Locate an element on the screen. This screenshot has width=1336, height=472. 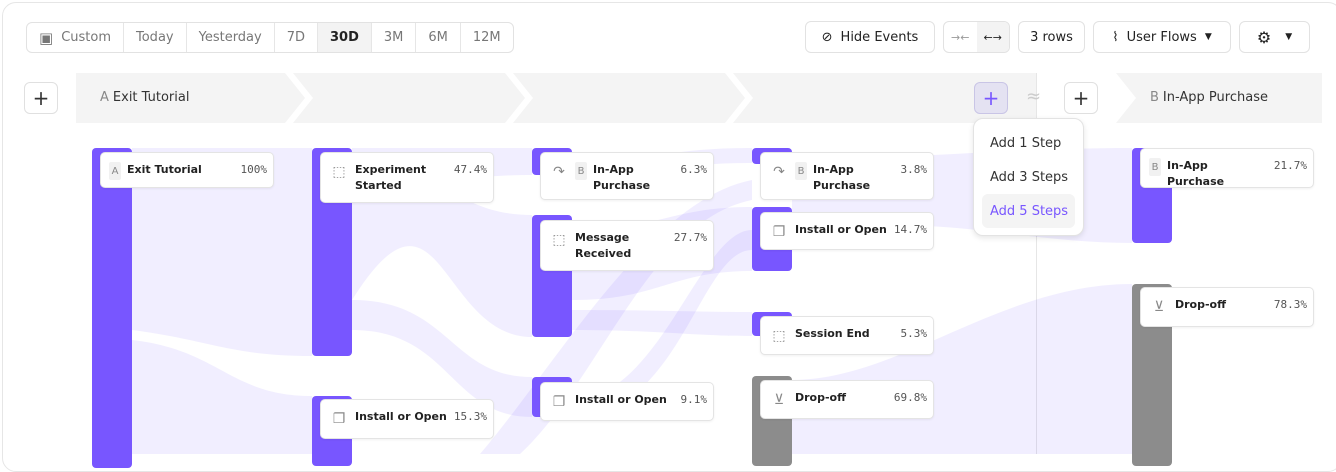
node-bar is located at coordinates (112, 308).